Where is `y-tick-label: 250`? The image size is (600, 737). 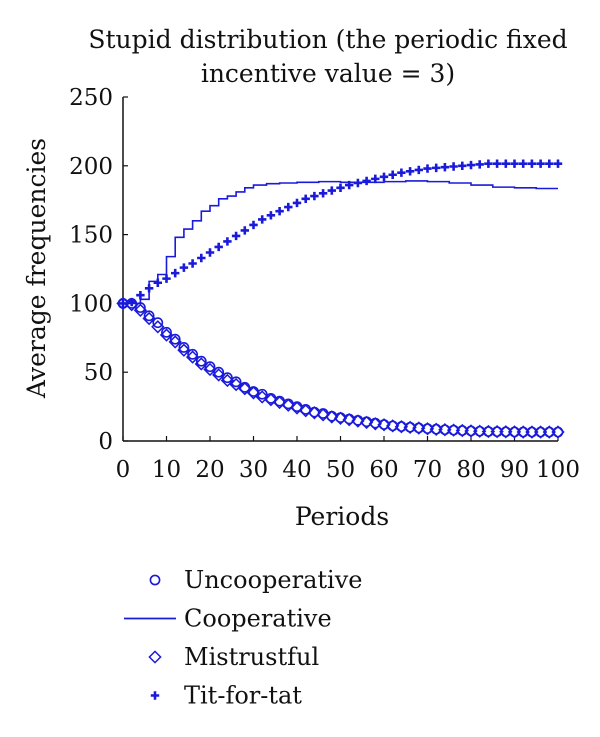 y-tick-label: 250 is located at coordinates (91, 98).